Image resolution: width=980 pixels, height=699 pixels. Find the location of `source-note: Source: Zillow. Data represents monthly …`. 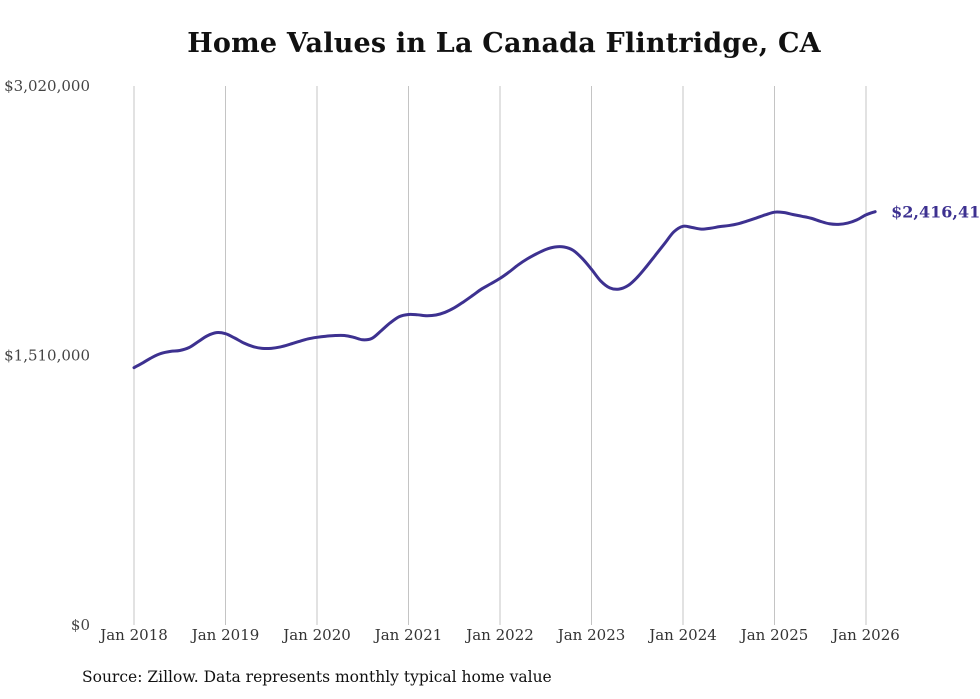

source-note: Source: Zillow. Data represents monthly … is located at coordinates (317, 677).